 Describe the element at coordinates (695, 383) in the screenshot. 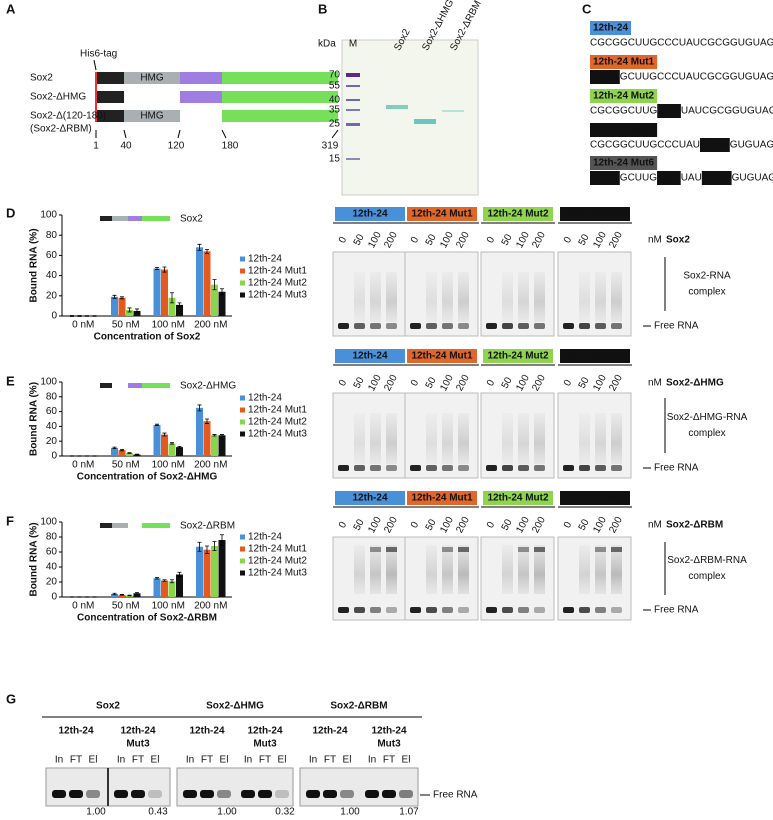

I see `protein-label: Sox2-ΔHMG` at that location.